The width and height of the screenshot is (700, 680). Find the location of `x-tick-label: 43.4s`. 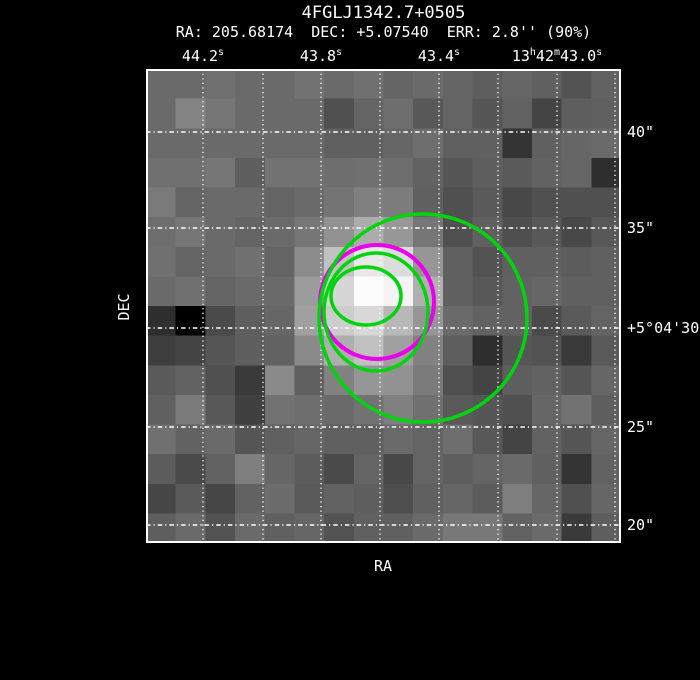

x-tick-label: 43.4s is located at coordinates (439, 56).